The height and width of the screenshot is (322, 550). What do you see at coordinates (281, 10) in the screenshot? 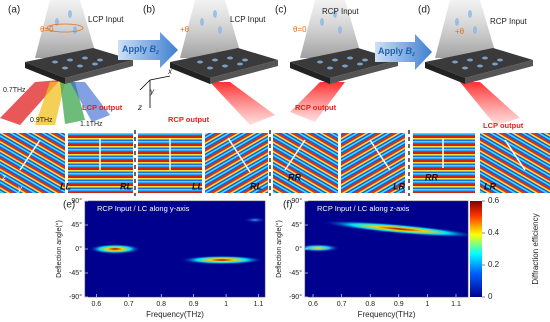
I see `panel-label: (c)` at bounding box center [281, 10].